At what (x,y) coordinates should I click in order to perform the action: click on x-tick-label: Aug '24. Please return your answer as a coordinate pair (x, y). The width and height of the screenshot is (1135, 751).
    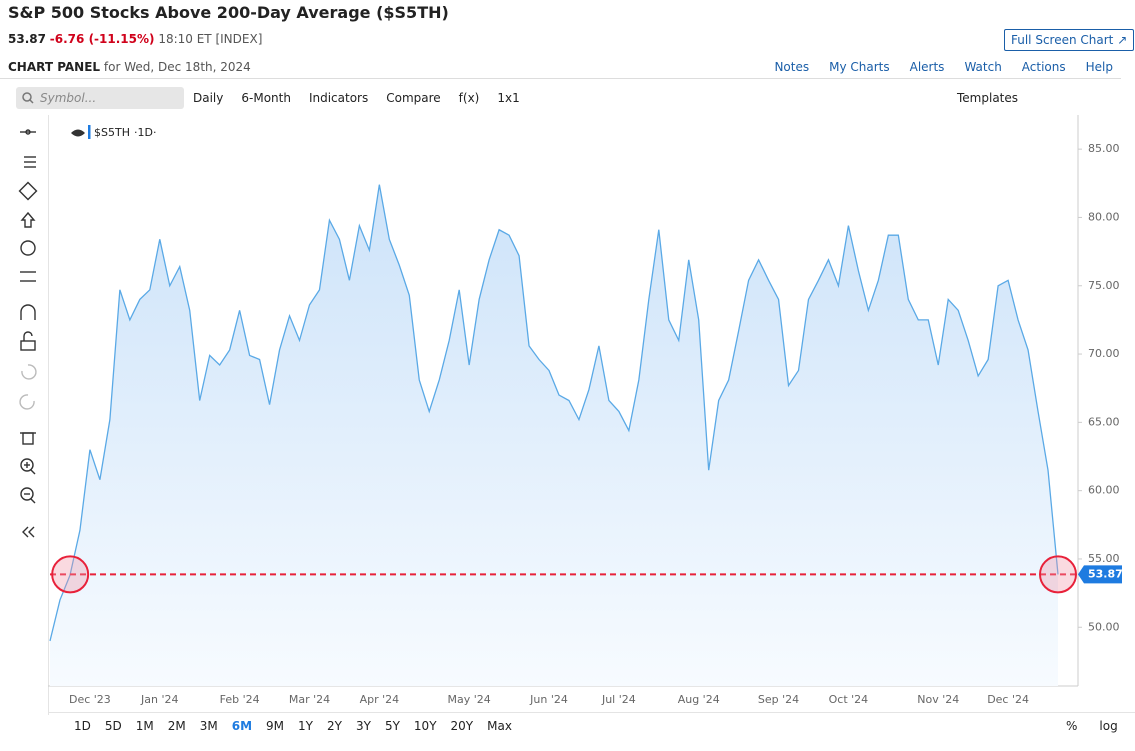
    Looking at the image, I should click on (699, 699).